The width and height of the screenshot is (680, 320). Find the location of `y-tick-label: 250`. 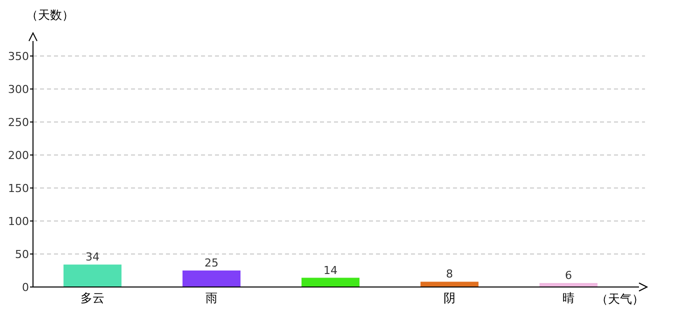

y-tick-label: 250 is located at coordinates (18, 122).